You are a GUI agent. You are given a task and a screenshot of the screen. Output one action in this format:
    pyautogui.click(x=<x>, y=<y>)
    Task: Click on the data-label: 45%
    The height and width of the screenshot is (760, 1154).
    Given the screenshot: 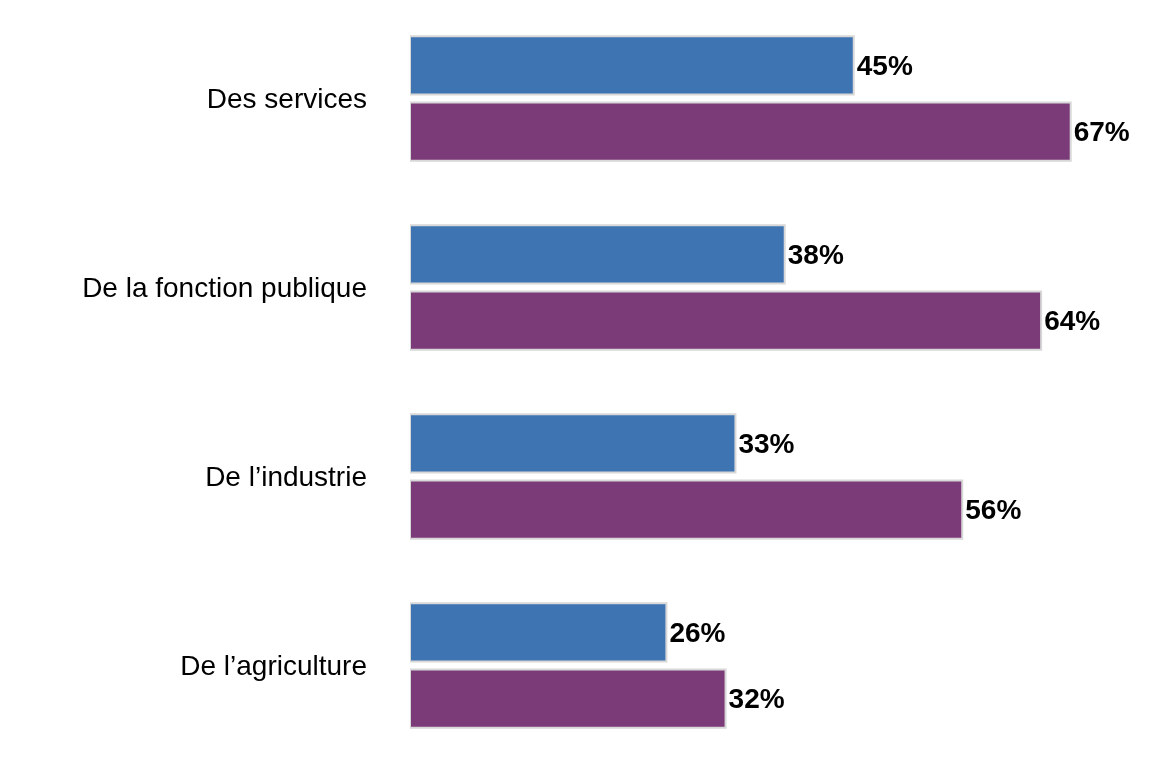 What is the action you would take?
    pyautogui.click(x=884, y=65)
    